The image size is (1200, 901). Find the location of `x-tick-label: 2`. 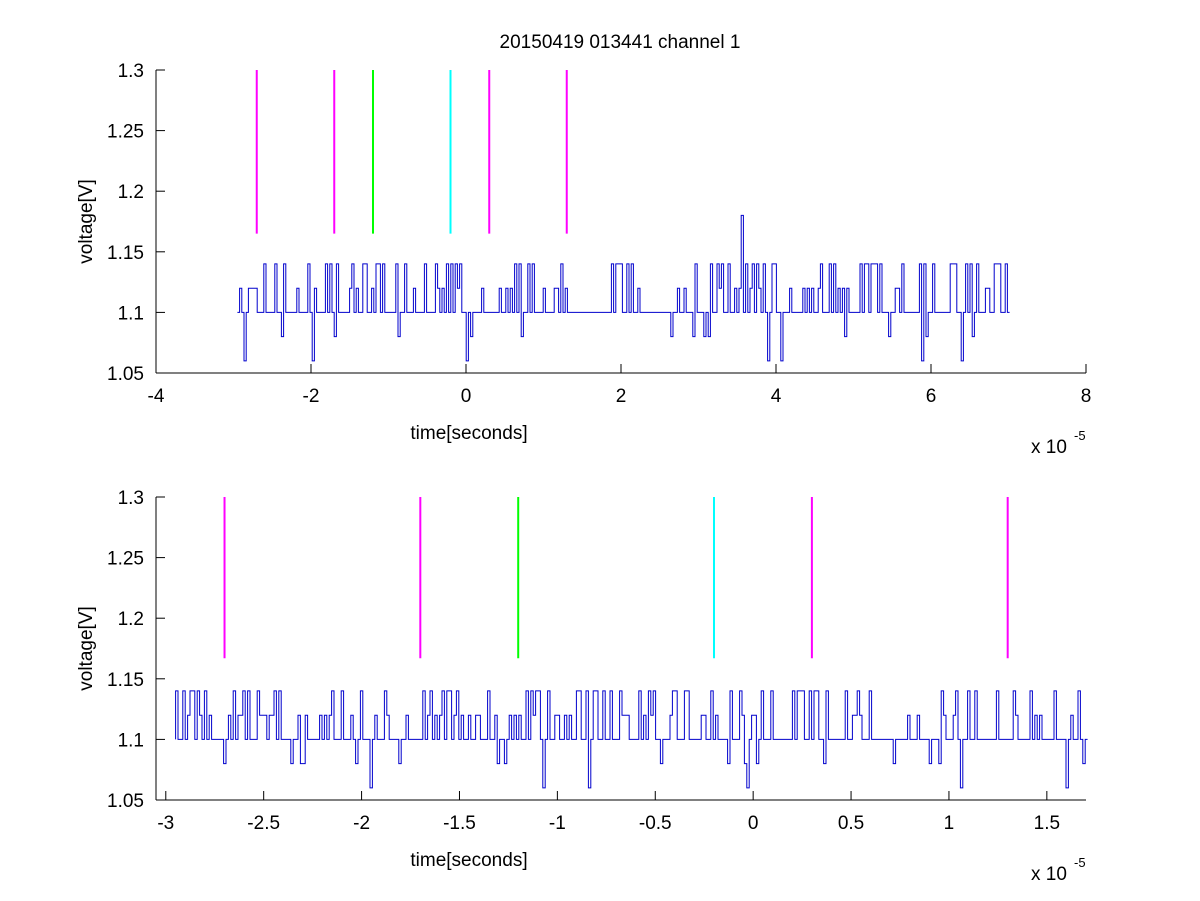

x-tick-label: 2 is located at coordinates (621, 396).